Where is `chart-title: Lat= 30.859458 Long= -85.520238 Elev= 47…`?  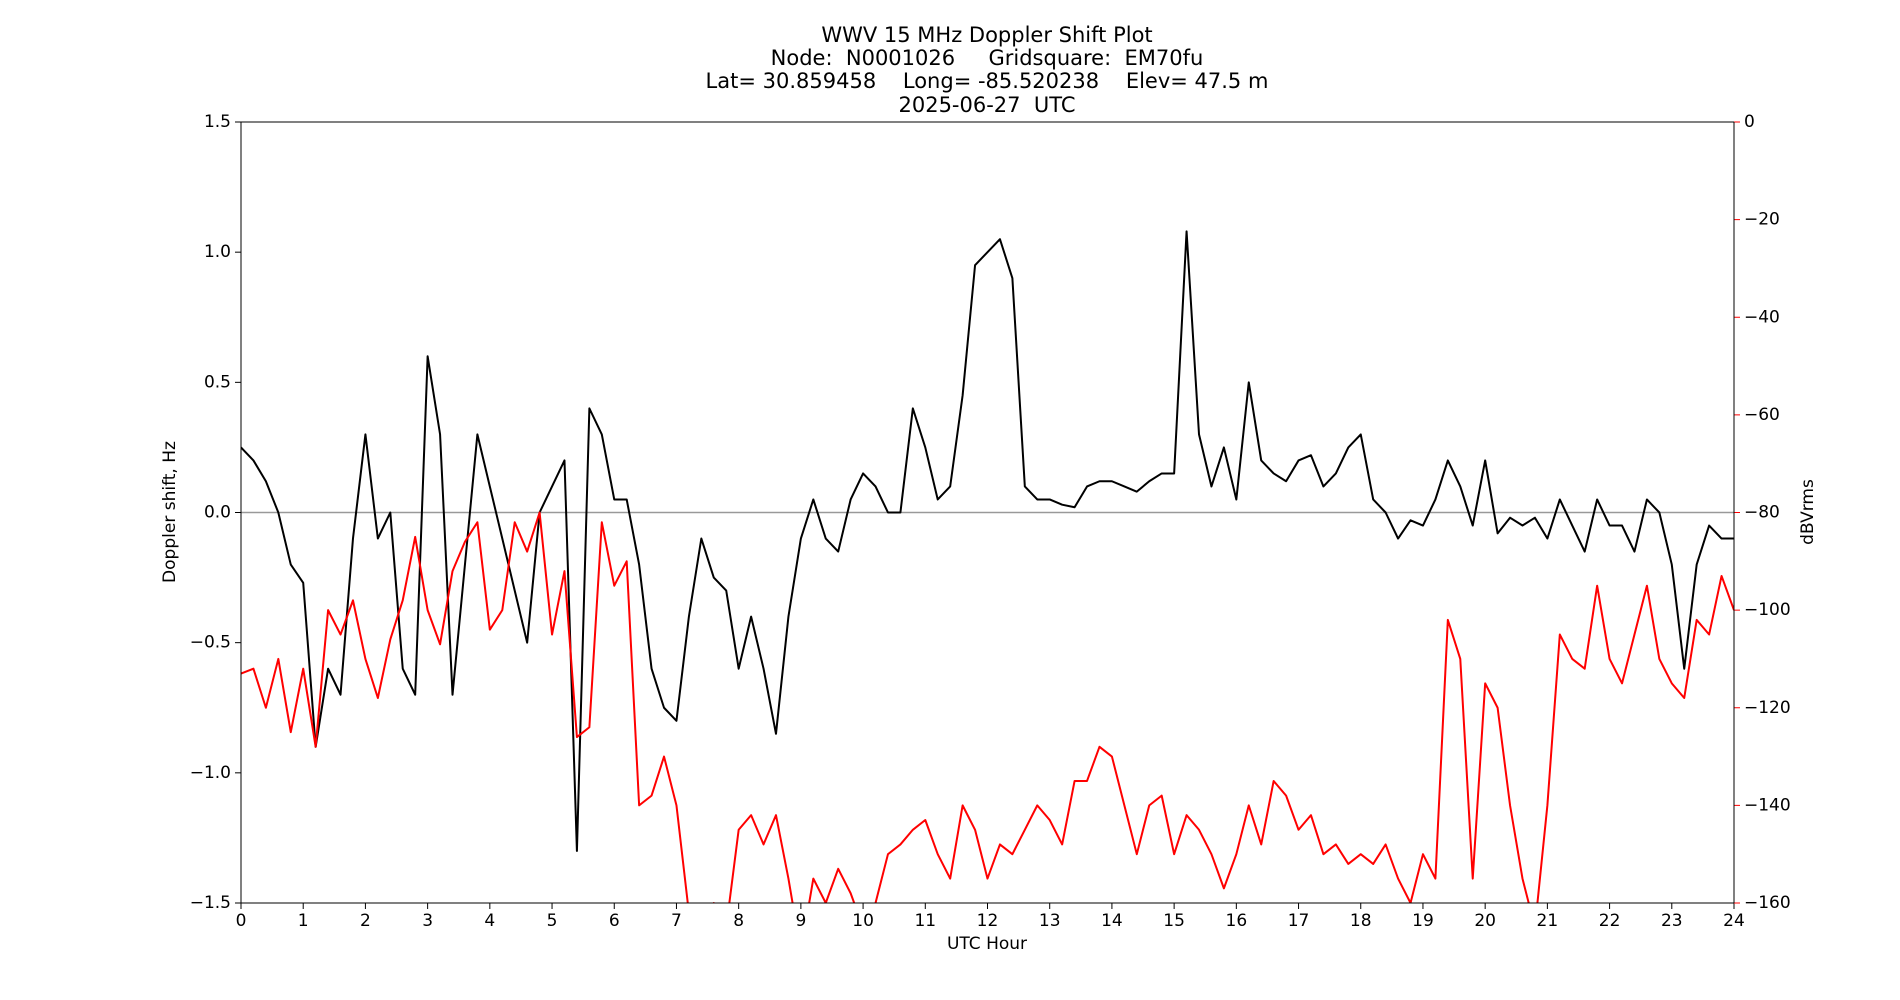 chart-title: Lat= 30.859458 Long= -85.520238 Elev= 47… is located at coordinates (987, 81).